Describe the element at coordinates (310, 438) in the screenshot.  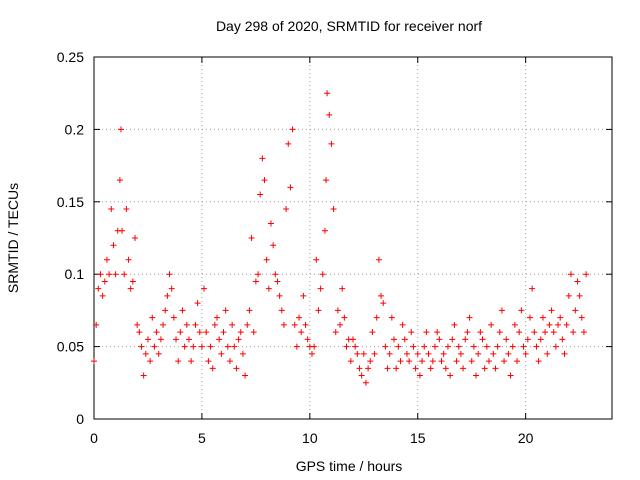
I see `x-tick-label: 10` at that location.